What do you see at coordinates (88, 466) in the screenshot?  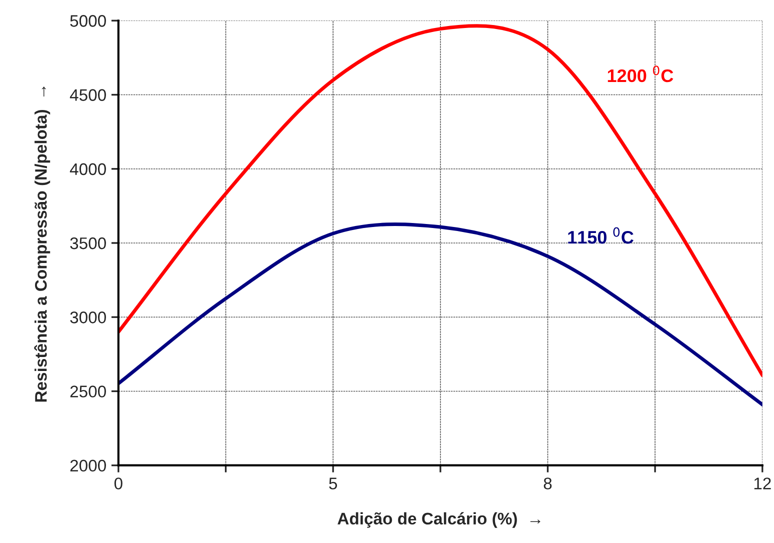 I see `y-tick-label: 2000` at bounding box center [88, 466].